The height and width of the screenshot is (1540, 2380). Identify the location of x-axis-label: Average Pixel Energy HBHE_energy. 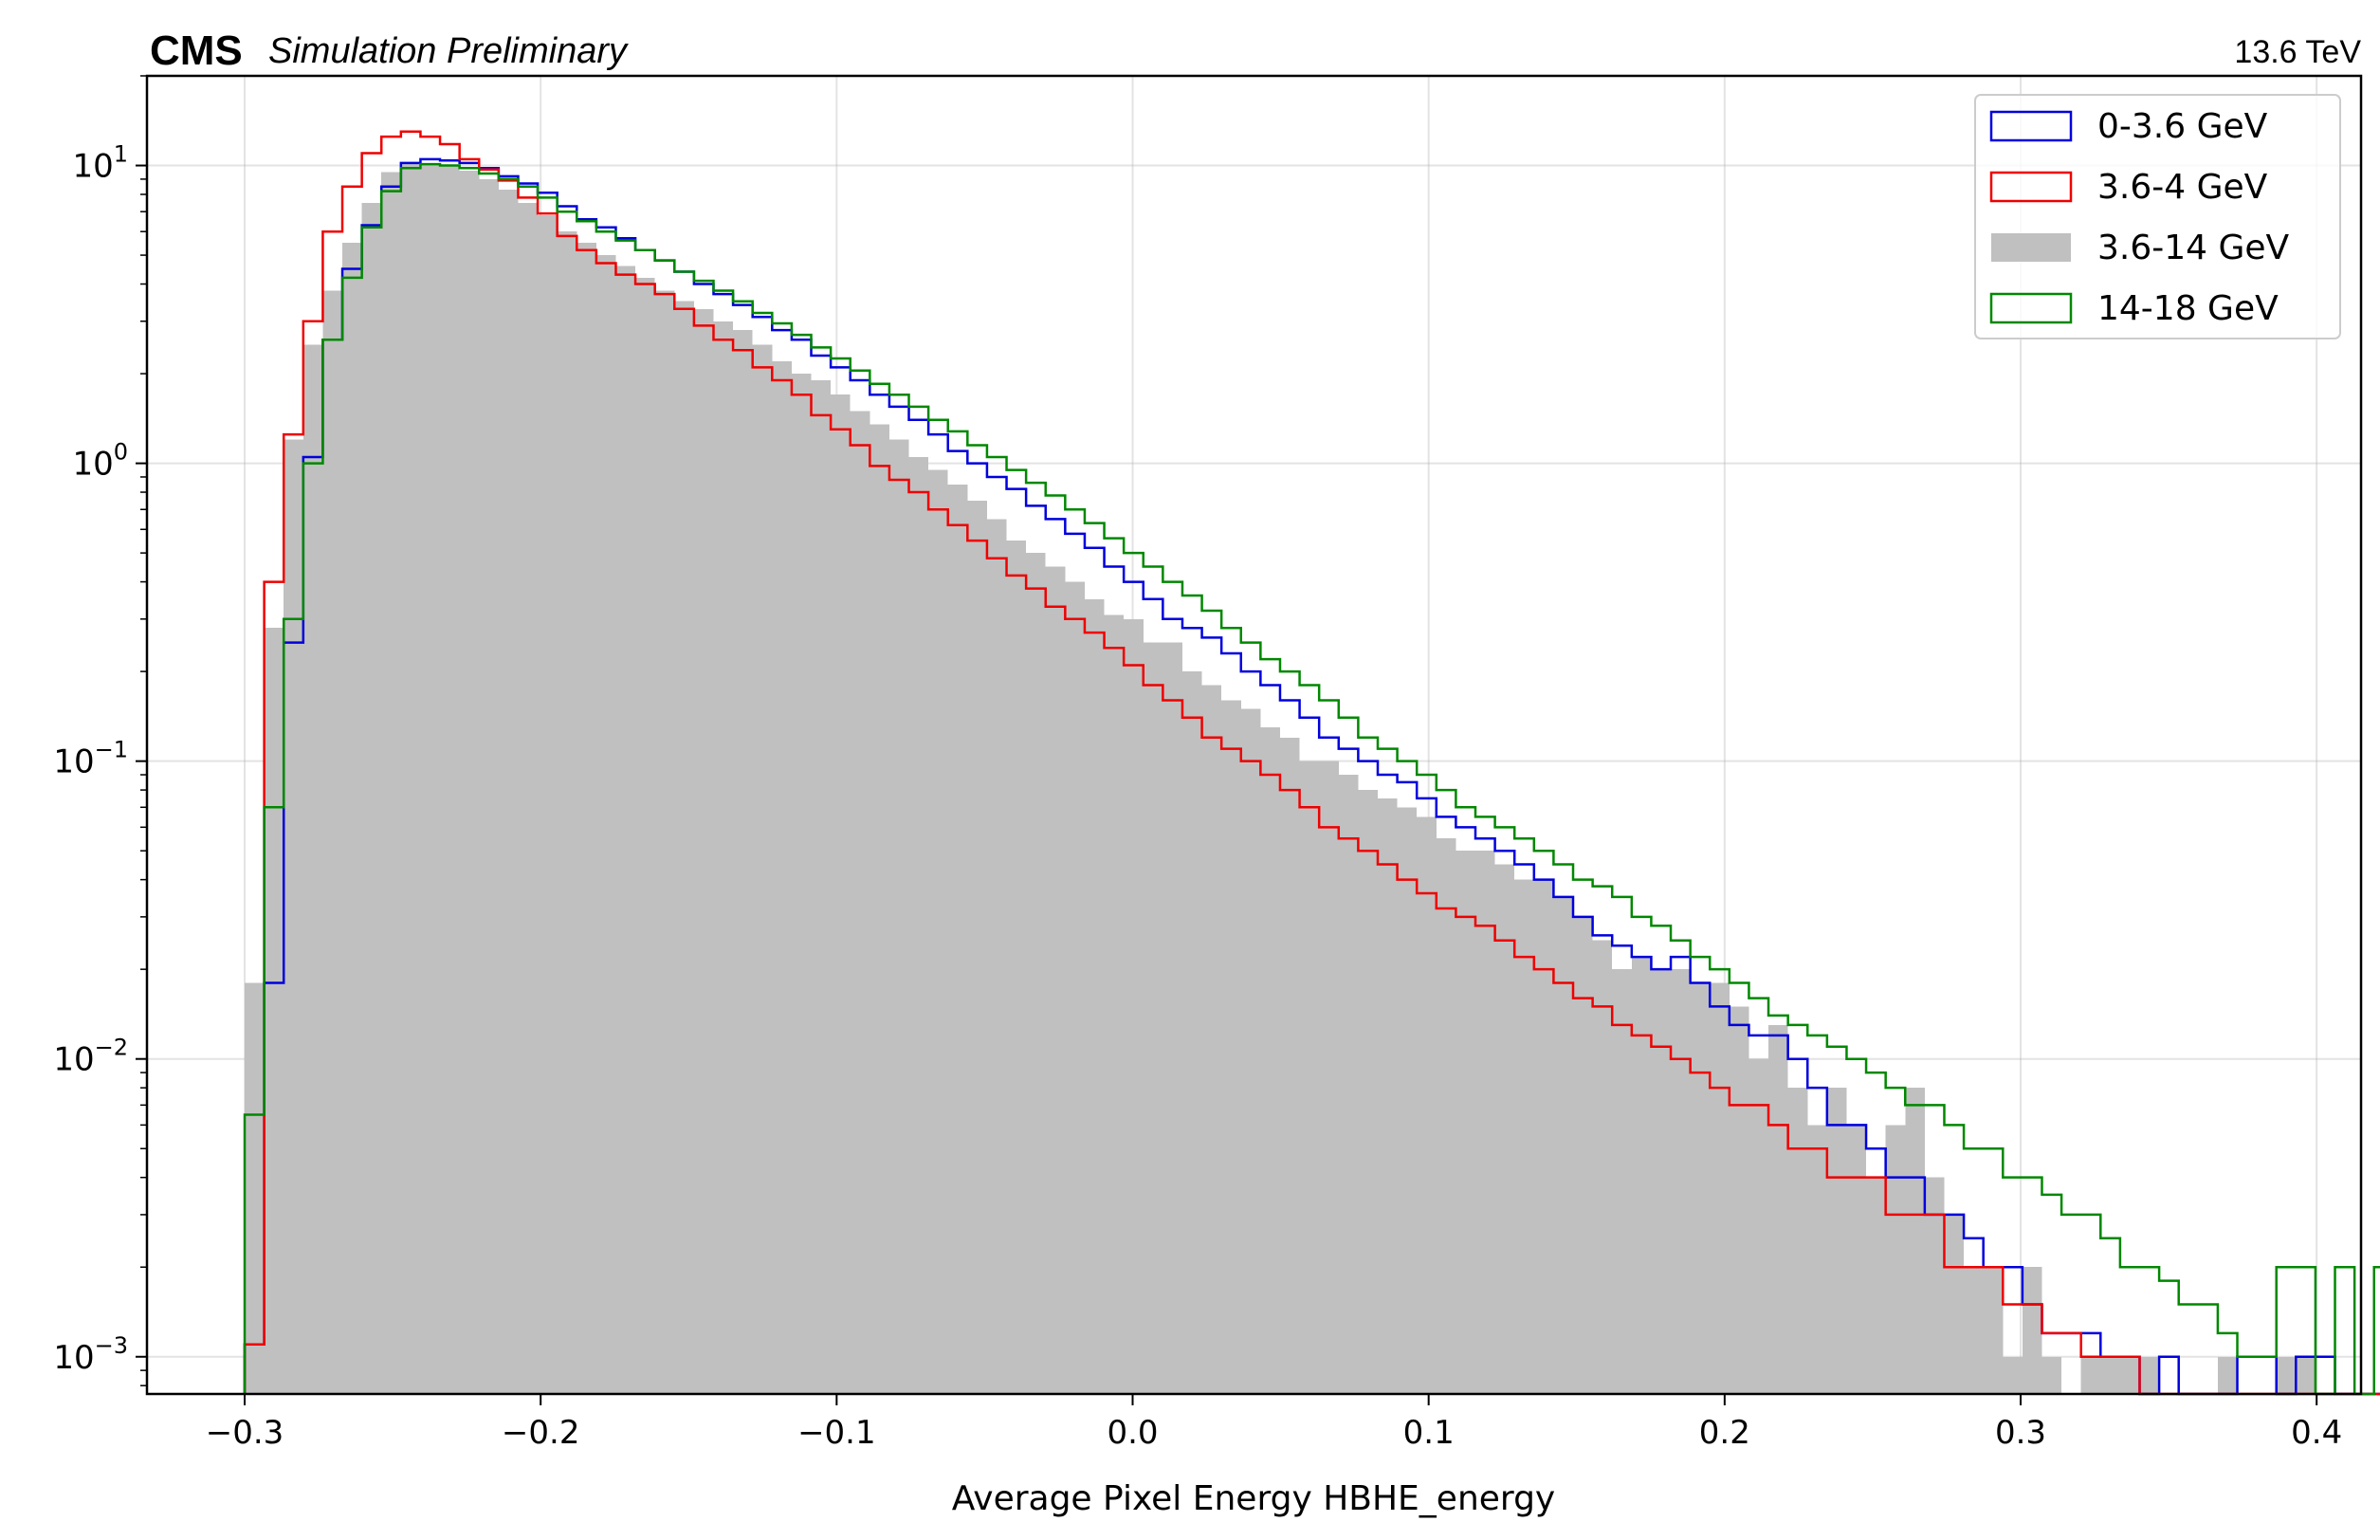
(1254, 1498).